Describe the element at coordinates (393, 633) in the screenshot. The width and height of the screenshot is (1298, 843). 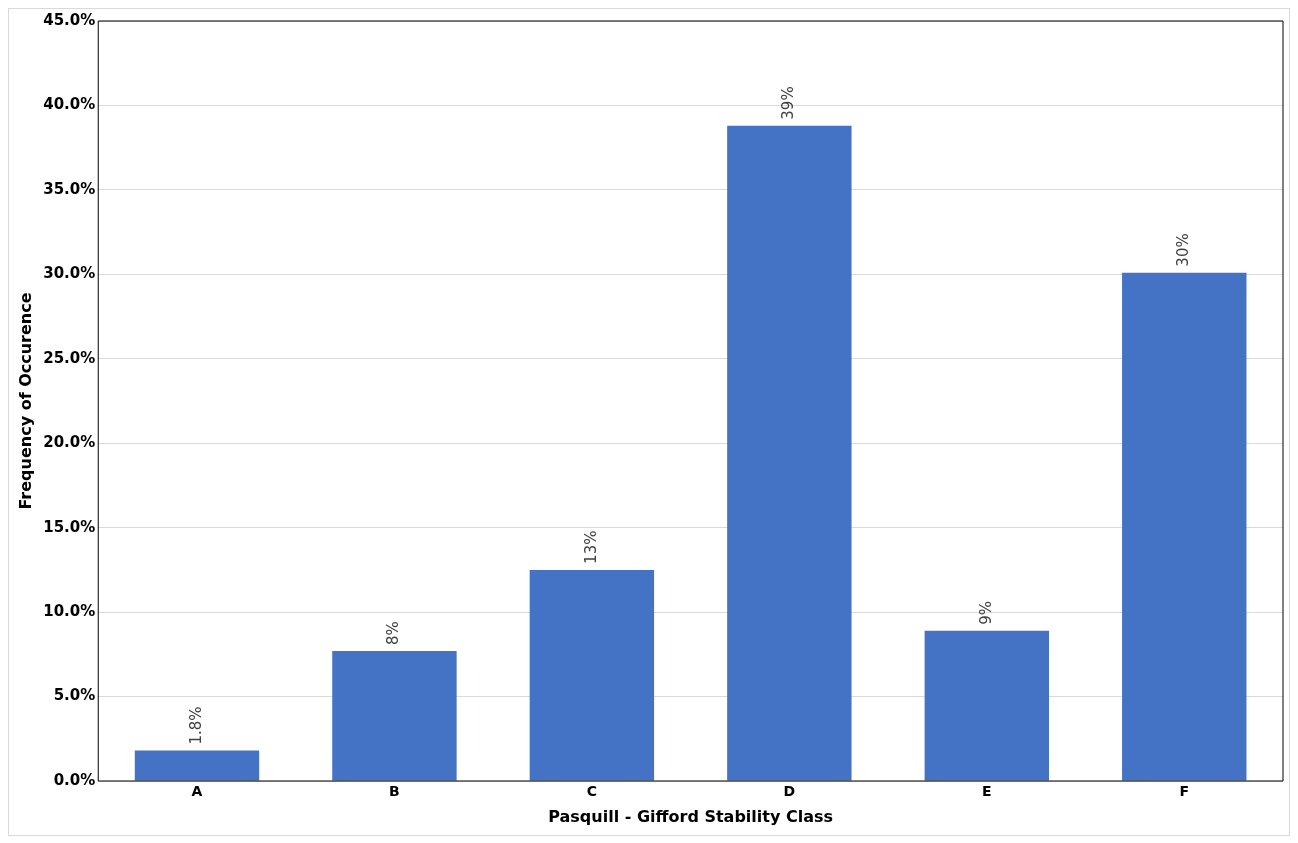
I see `data-label: 8%` at that location.